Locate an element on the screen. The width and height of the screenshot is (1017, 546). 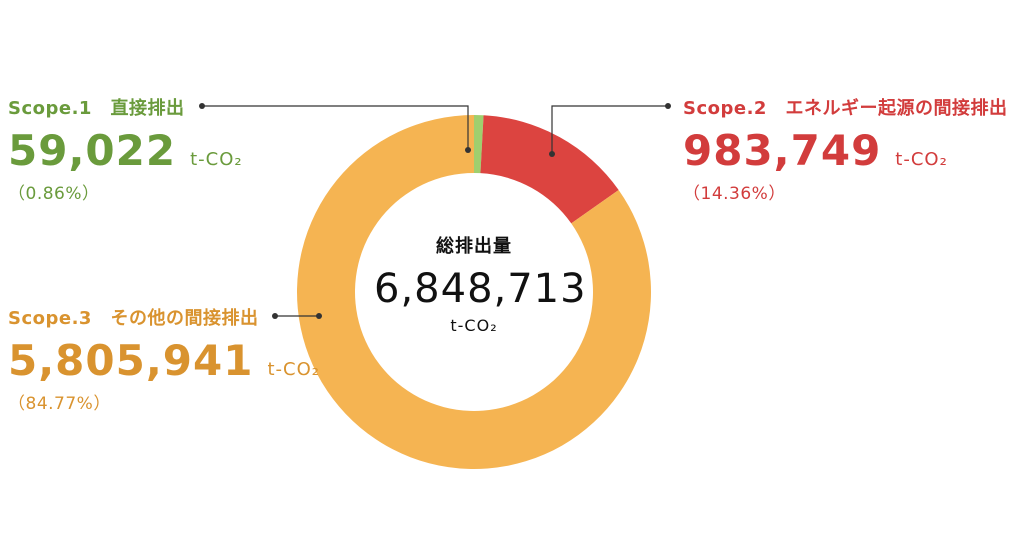
scope3-label: Scope.3 その他の間接排出 5,805,941 t-CO₂ （84.77%） is located at coordinates (164, 359).